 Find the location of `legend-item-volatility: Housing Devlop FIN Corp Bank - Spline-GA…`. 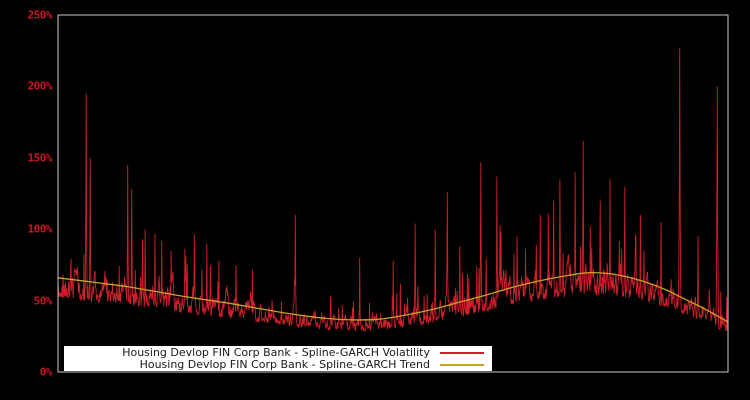

legend-item-volatility: Housing Devlop FIN Corp Bank - Spline-GA… is located at coordinates (278, 352).